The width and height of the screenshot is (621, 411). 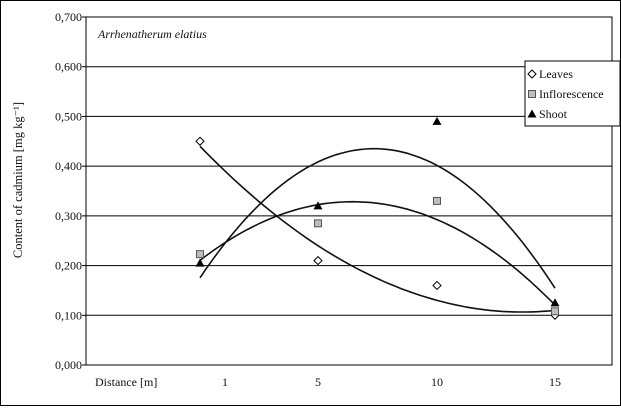 I want to click on y-tick-label: 0,200, so click(x=68, y=266).